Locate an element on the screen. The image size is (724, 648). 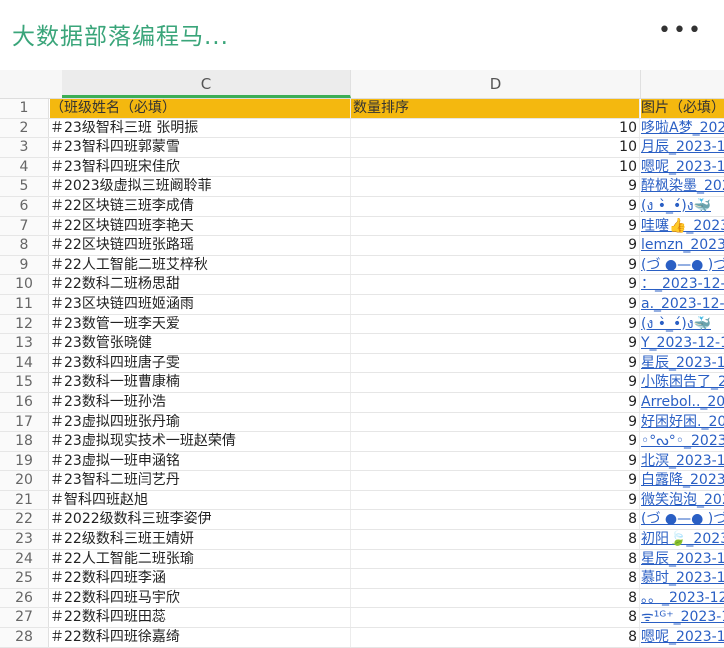
cell-image-link: 好困好困._2023 is located at coordinates (682, 421).